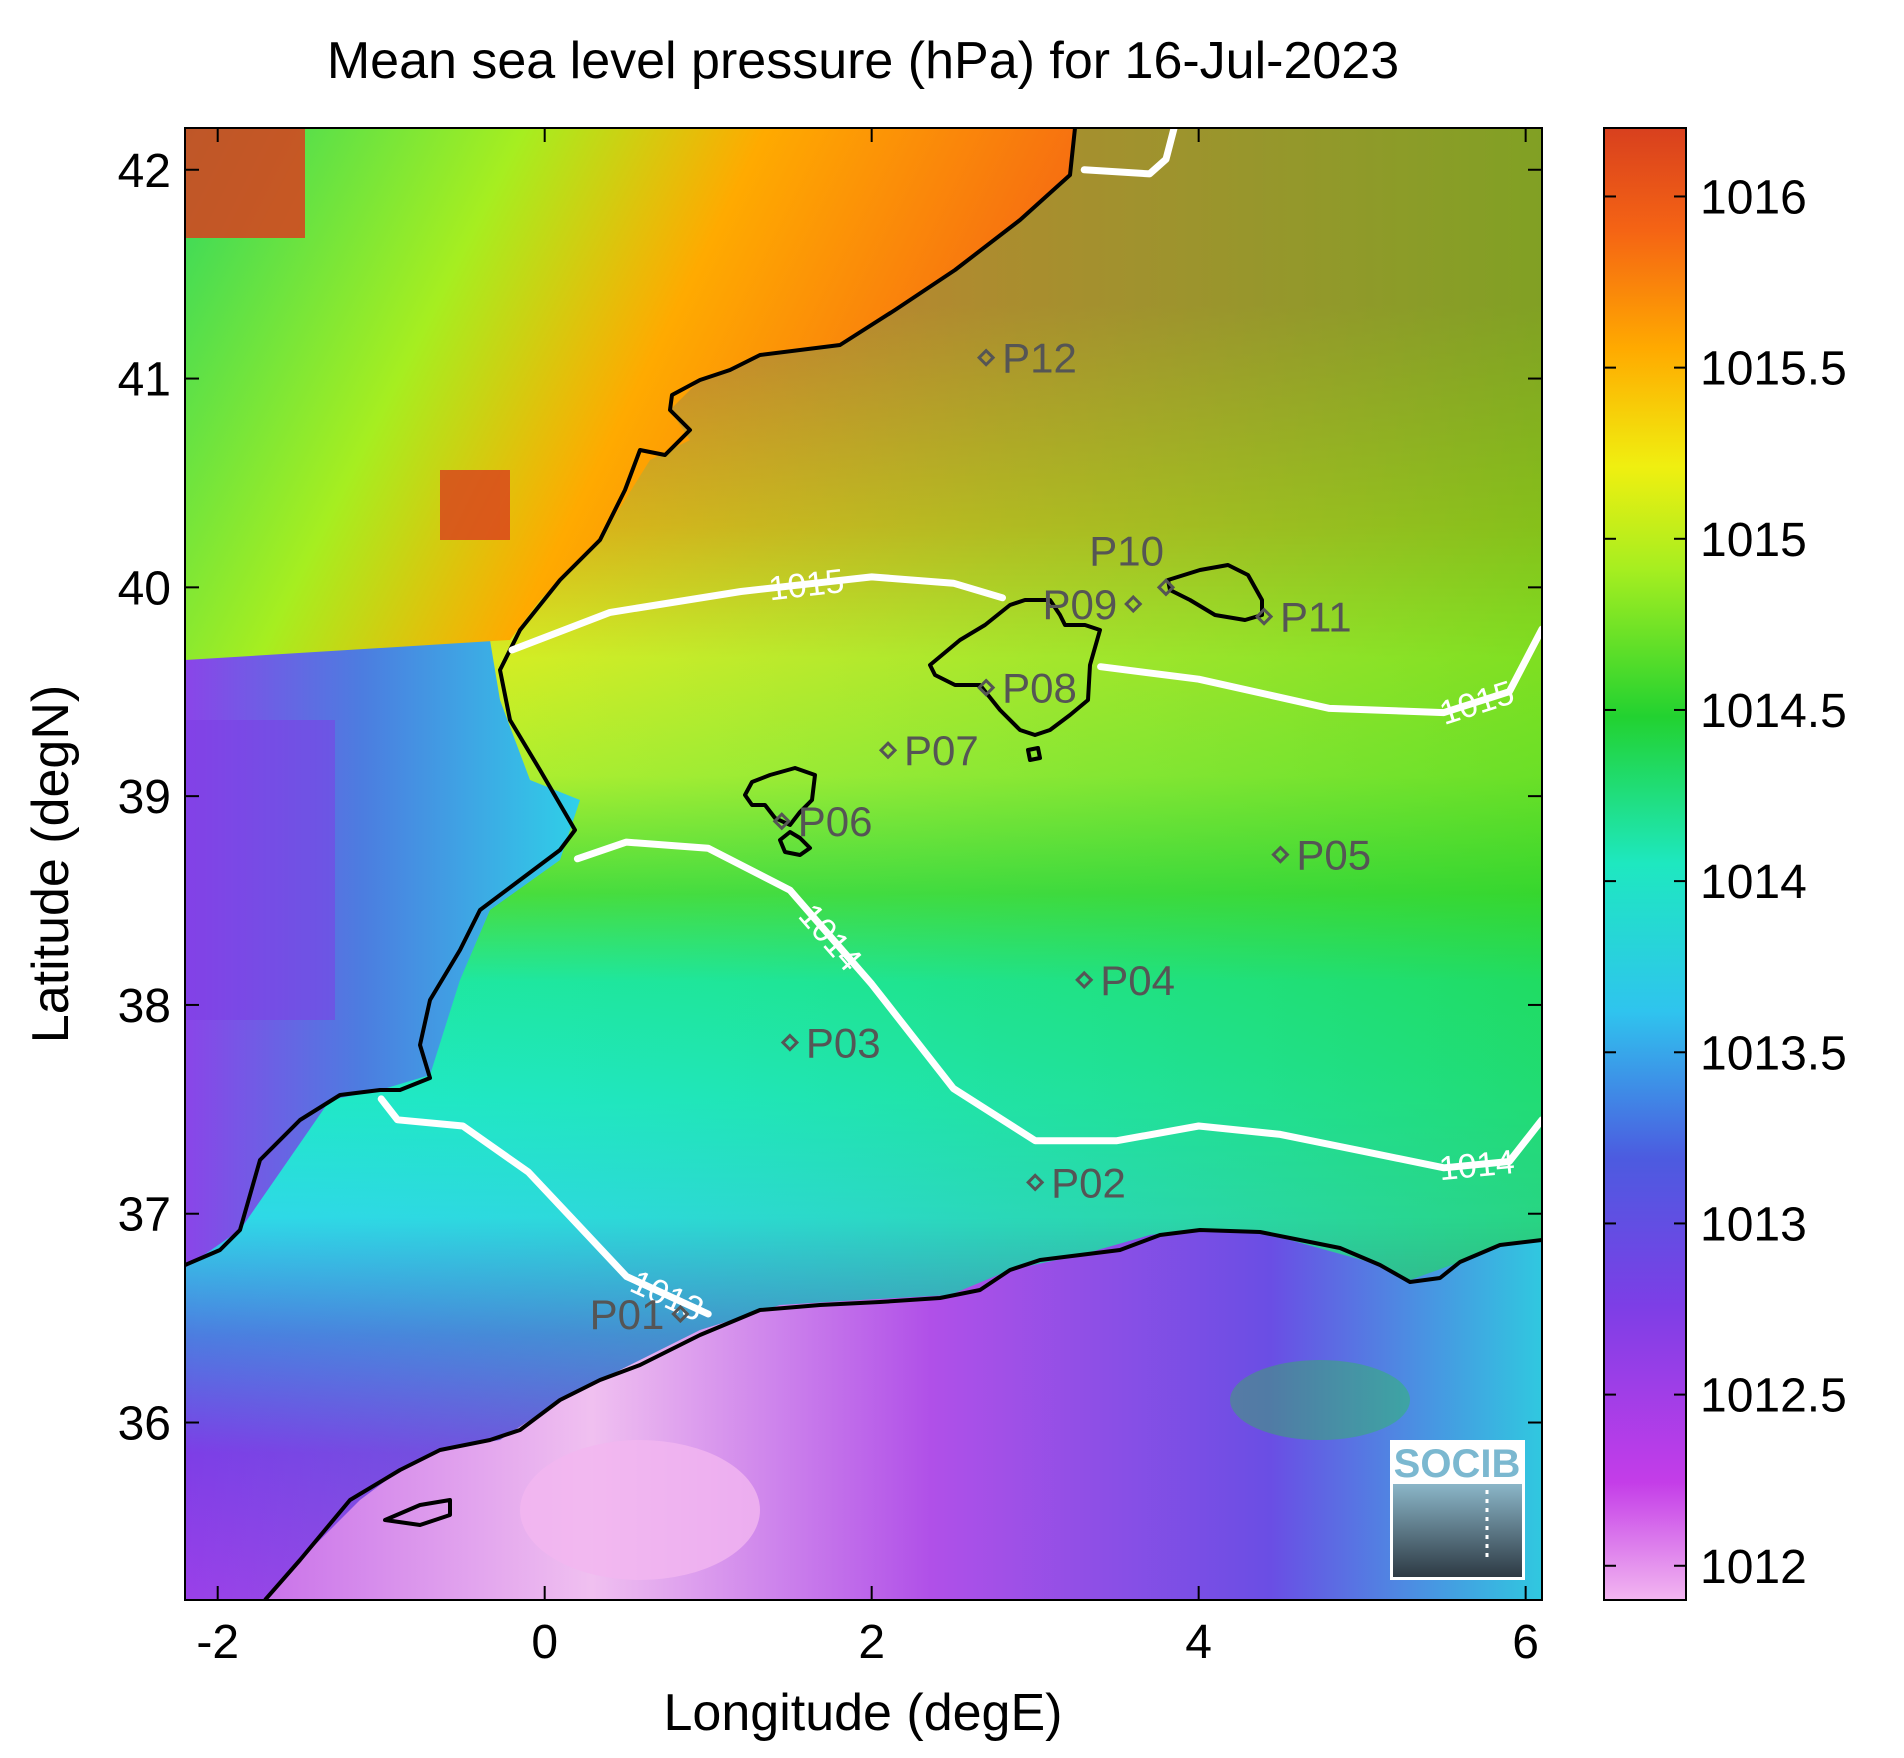 Image resolution: width=1904 pixels, height=1758 pixels. I want to click on x-tick-label: 6, so click(1525, 1642).